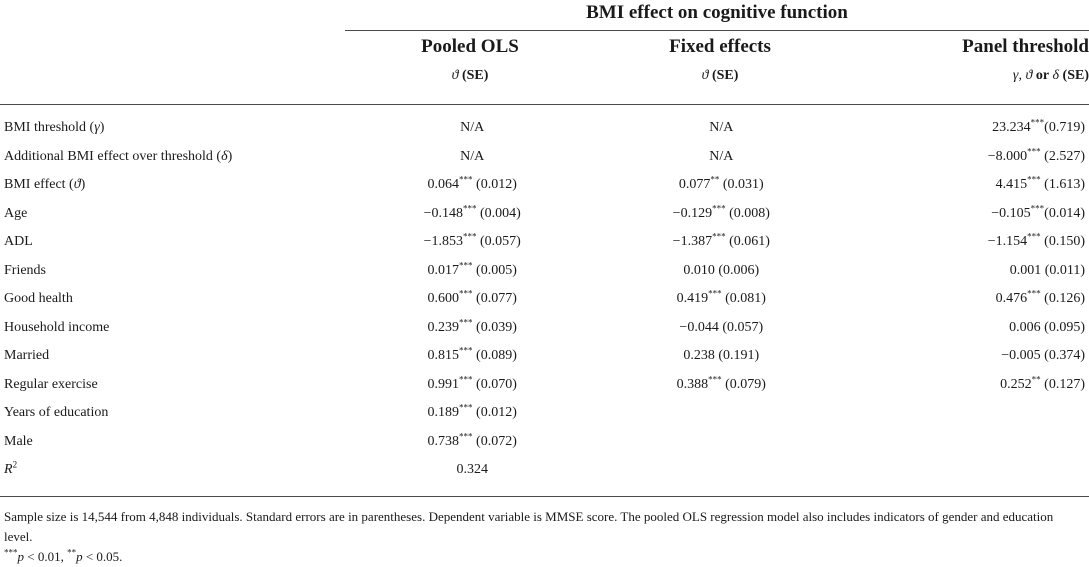  What do you see at coordinates (1043, 356) in the screenshot?
I see `cell-v3: −0.005 (0.374)` at bounding box center [1043, 356].